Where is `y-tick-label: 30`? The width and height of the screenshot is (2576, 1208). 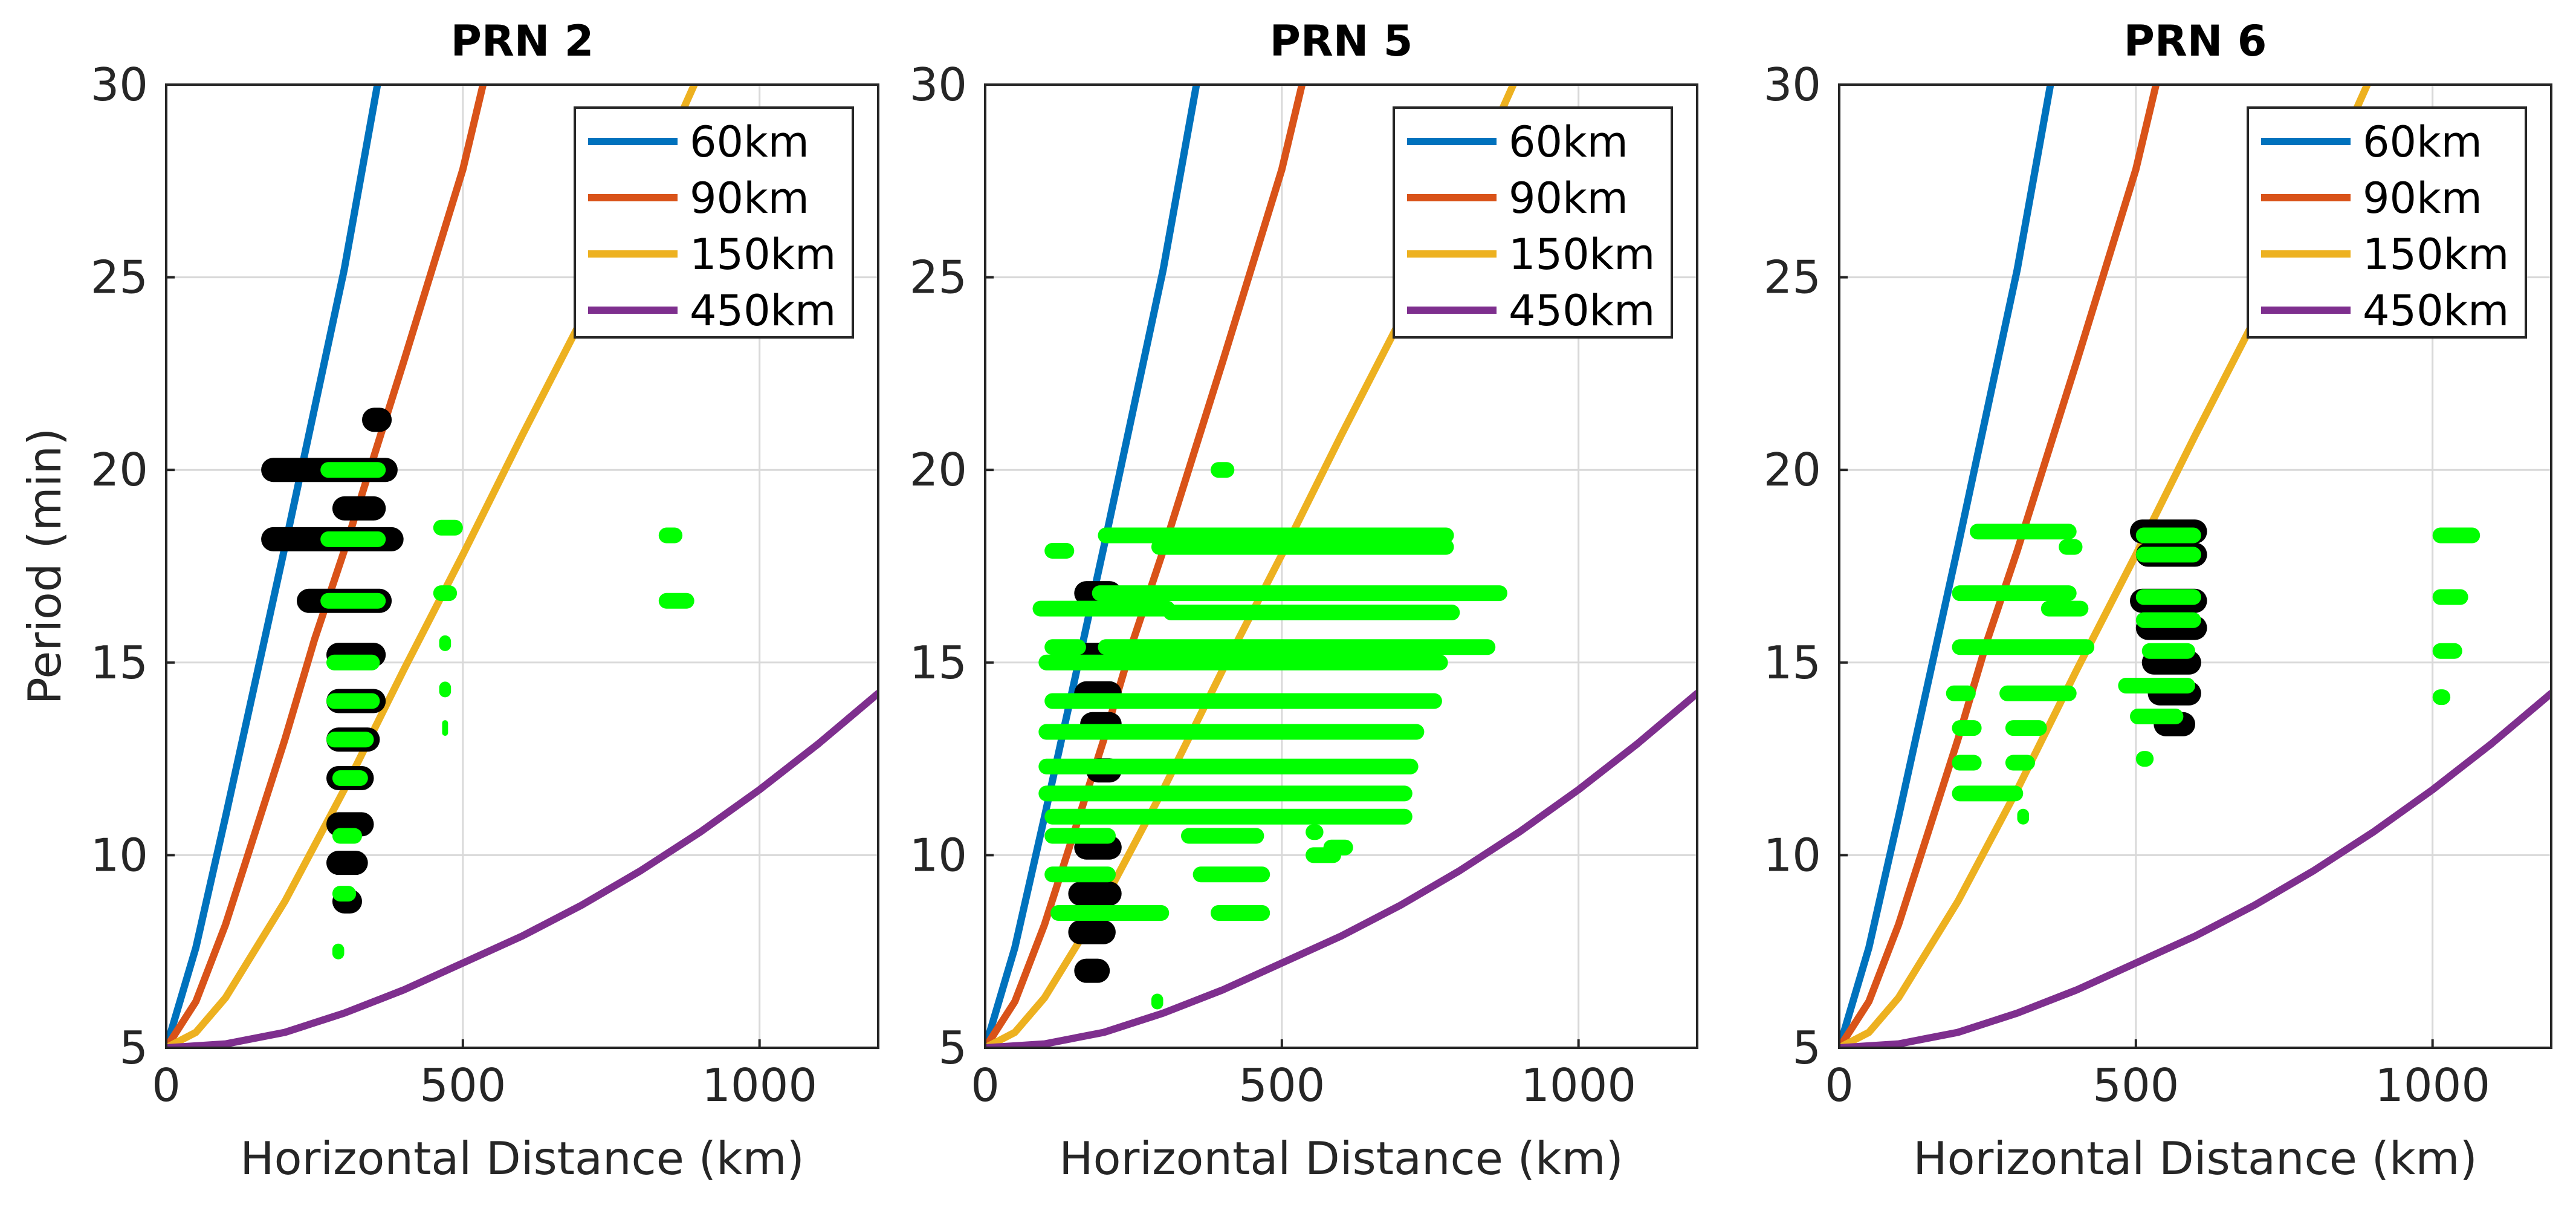
y-tick-label: 30 is located at coordinates (1792, 85).